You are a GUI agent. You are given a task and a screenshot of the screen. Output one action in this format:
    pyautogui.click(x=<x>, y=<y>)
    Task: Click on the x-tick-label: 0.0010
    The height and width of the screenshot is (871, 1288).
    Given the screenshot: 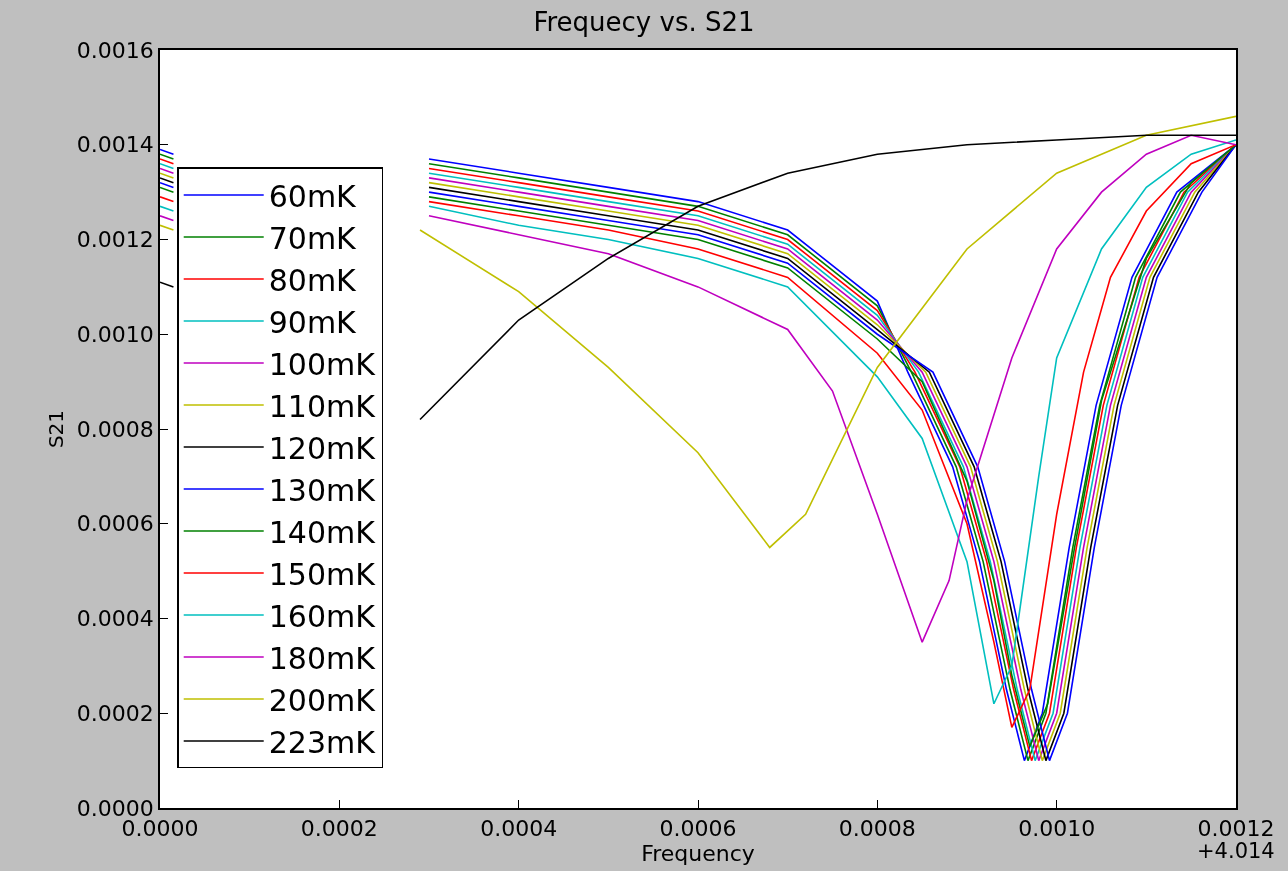 What is the action you would take?
    pyautogui.click(x=1057, y=829)
    